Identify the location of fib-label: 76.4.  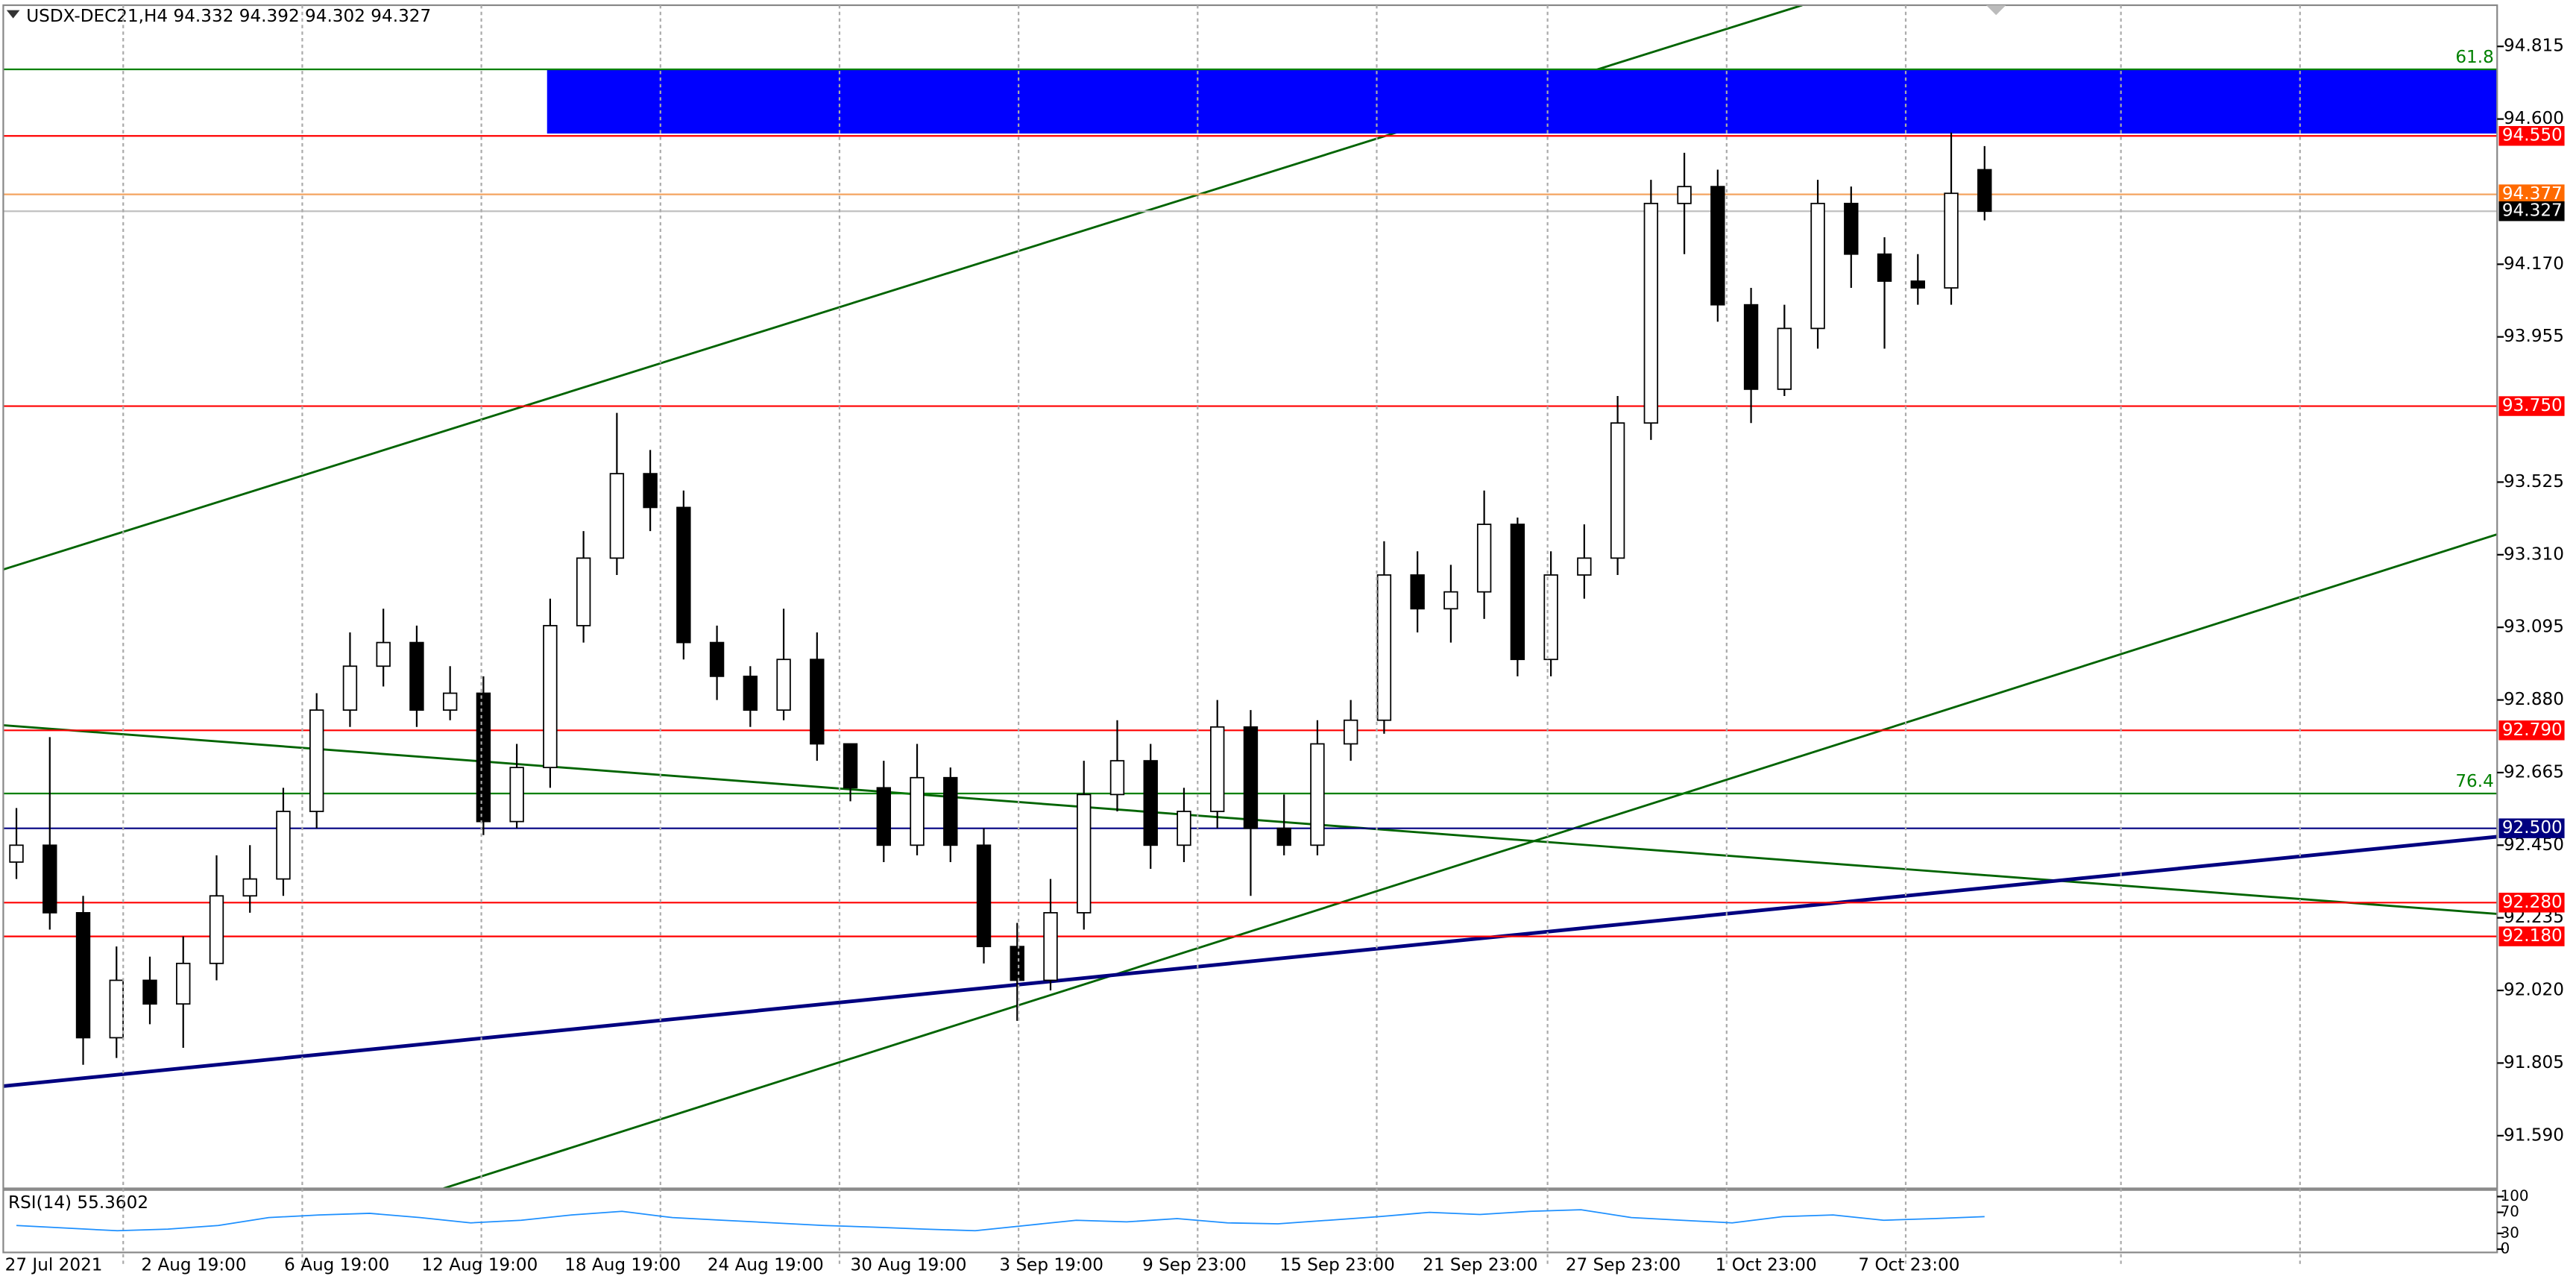
(2474, 781).